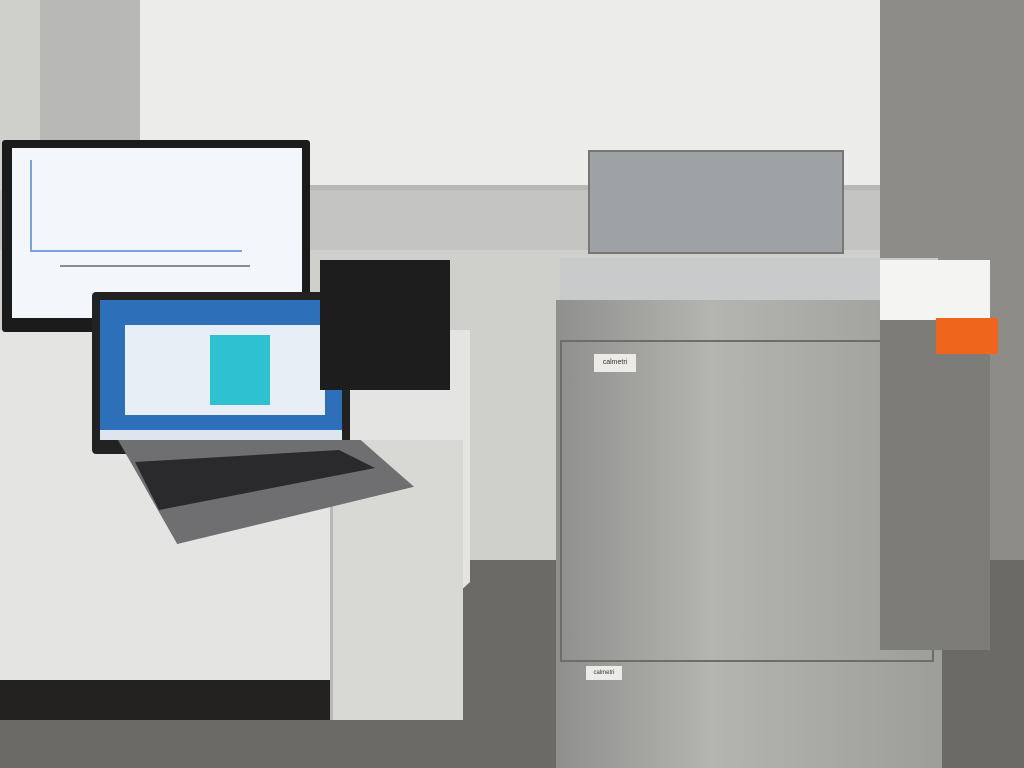  I want to click on cabinet-label: calmetri, so click(615, 363).